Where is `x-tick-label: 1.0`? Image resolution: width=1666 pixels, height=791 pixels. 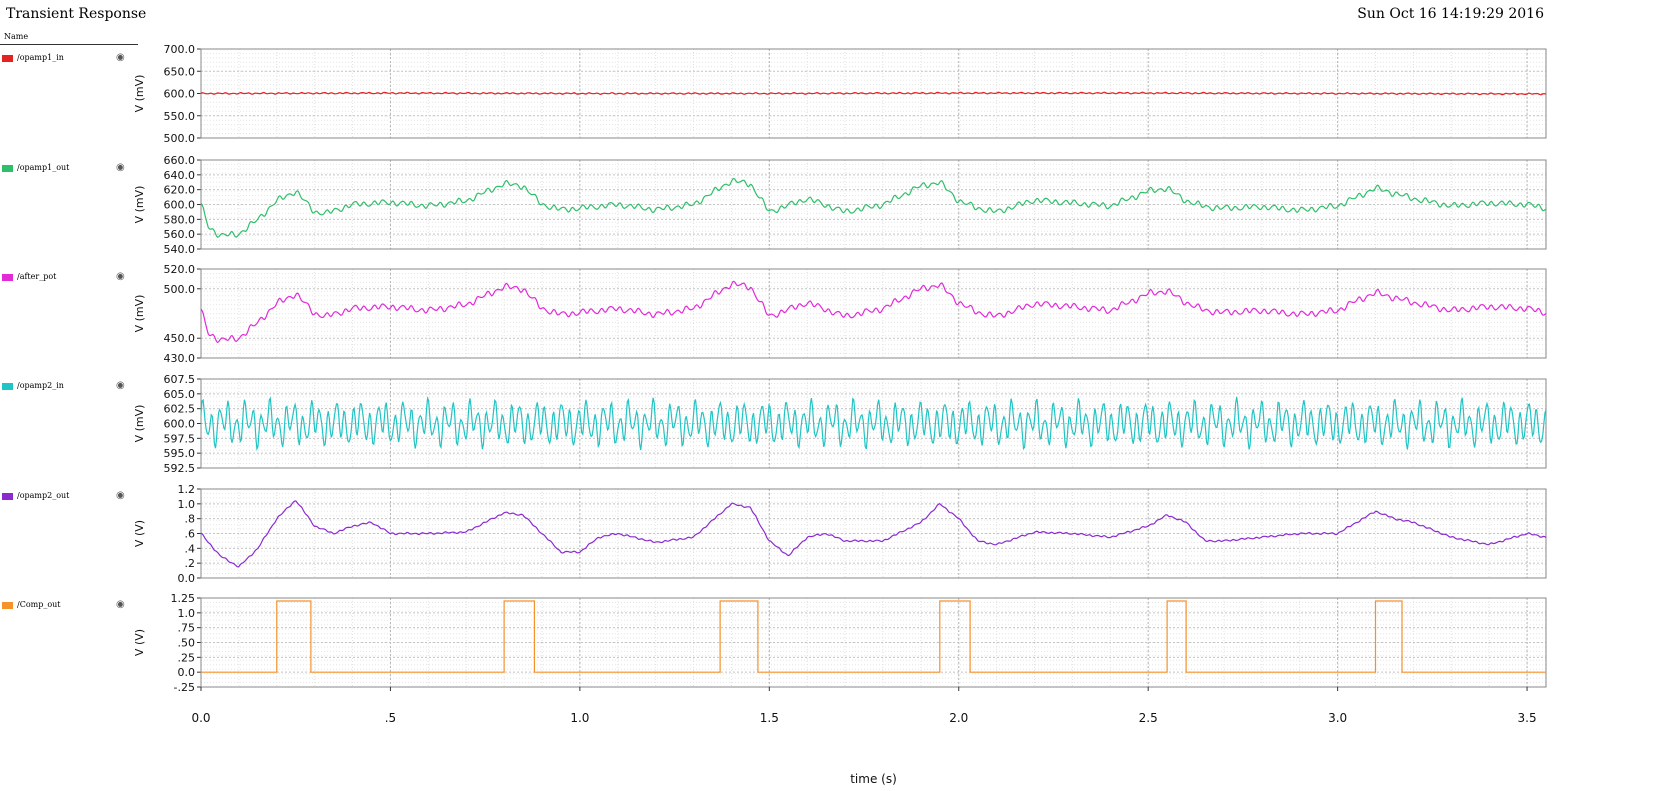
x-tick-label: 1.0 is located at coordinates (579, 718).